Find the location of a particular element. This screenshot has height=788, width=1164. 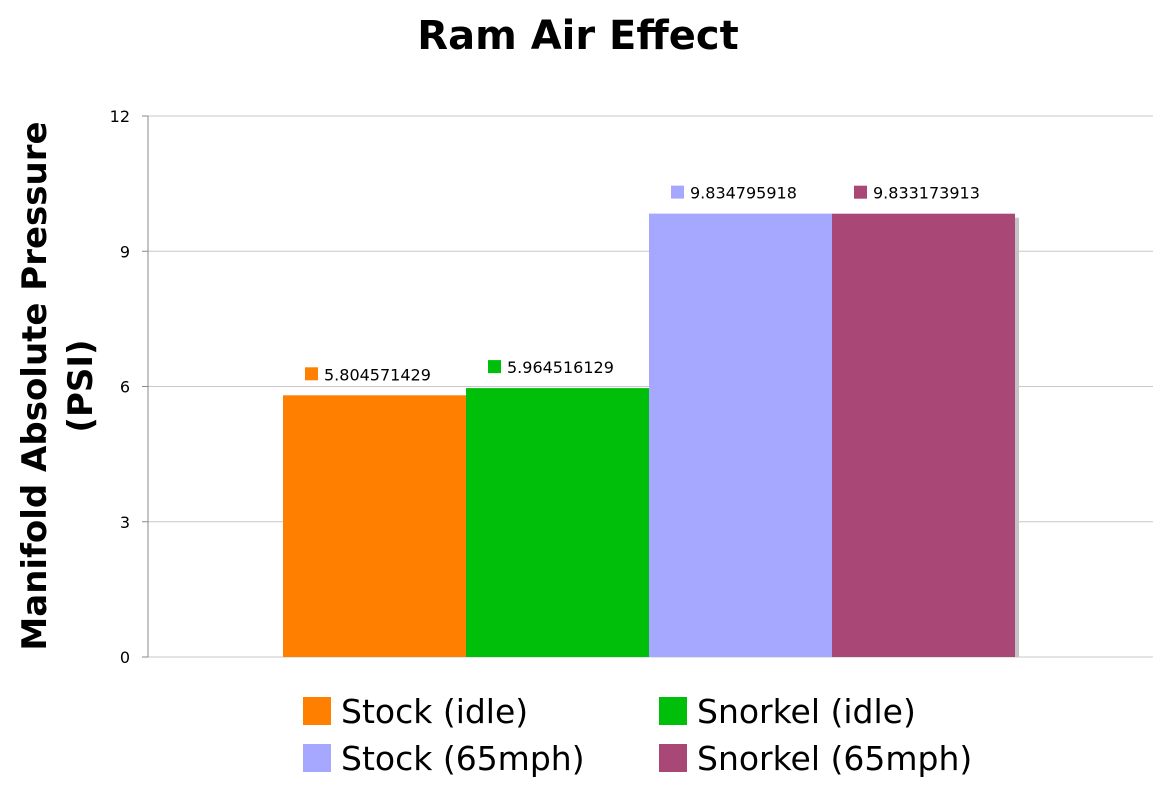

chart-title: Ram Air Effect is located at coordinates (577, 36).